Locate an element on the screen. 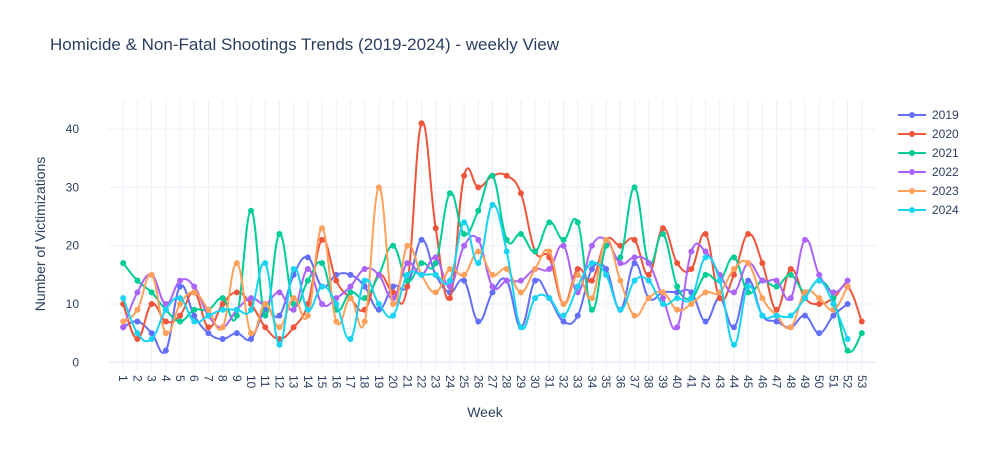  x-tick-label: 6 is located at coordinates (194, 378).